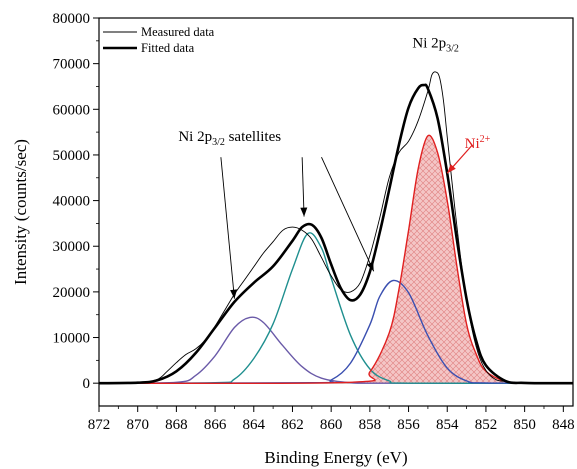 This screenshot has width=577, height=469. I want to click on y-tick-label: 20000, so click(72, 293).